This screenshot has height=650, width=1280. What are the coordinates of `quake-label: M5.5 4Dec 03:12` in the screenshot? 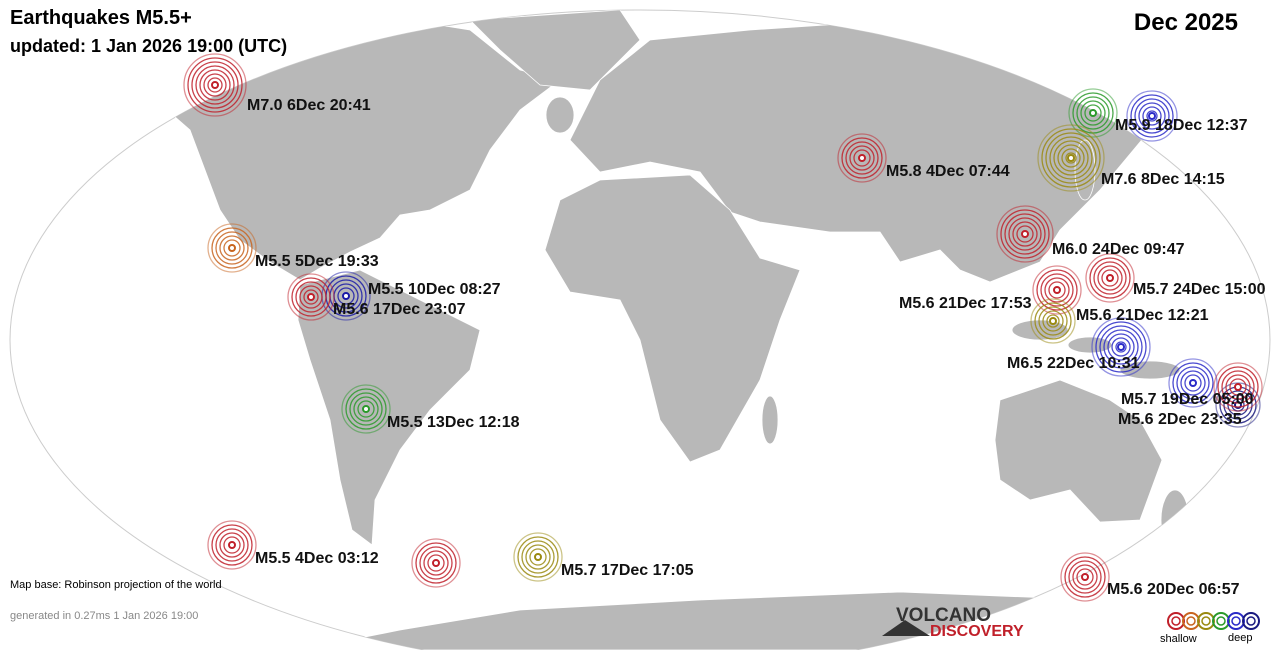 It's located at (317, 558).